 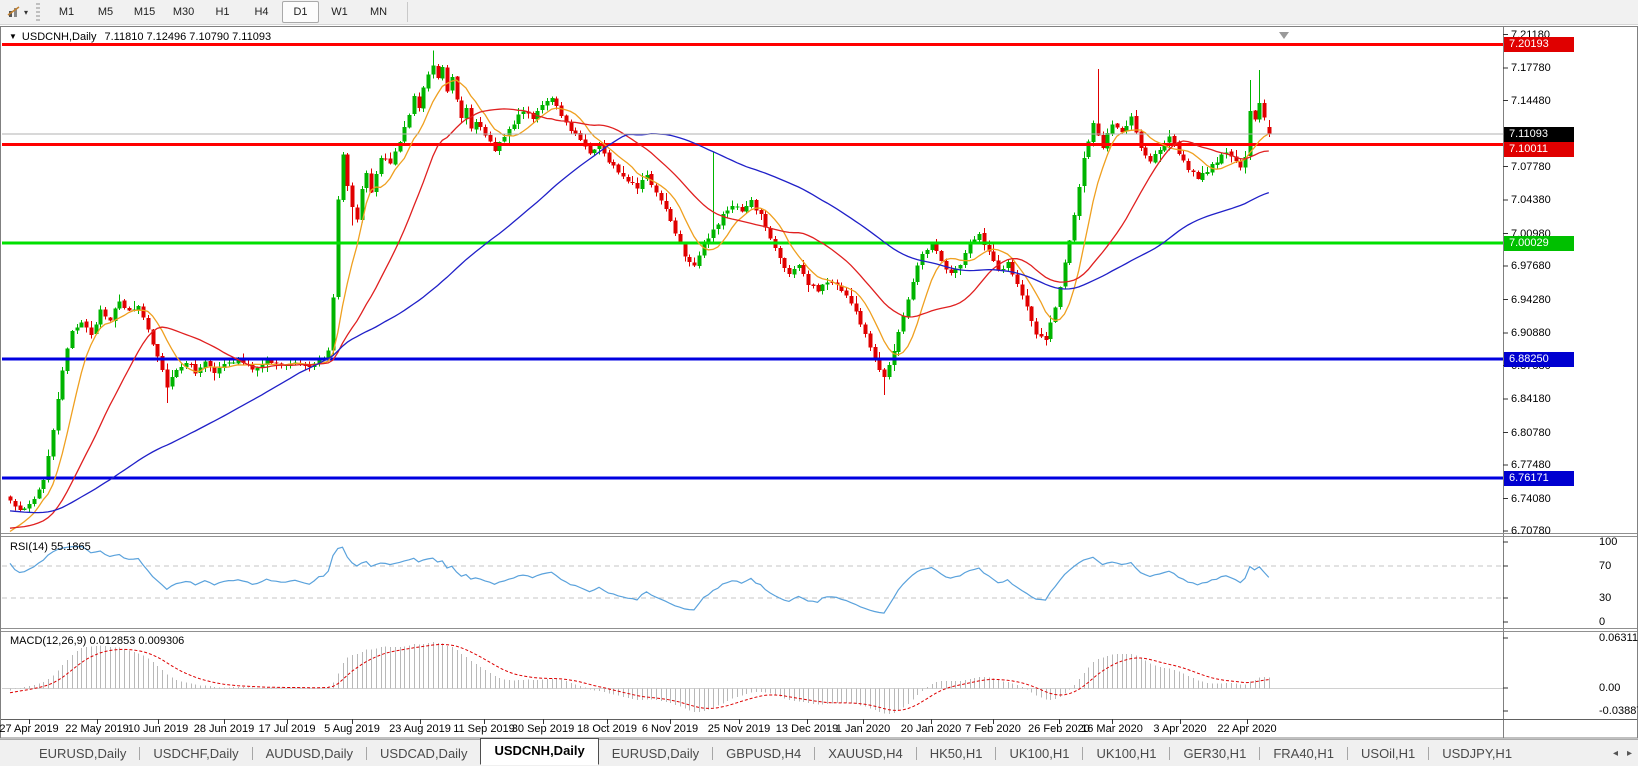 I want to click on toolbar-separator, so click(x=408, y=12).